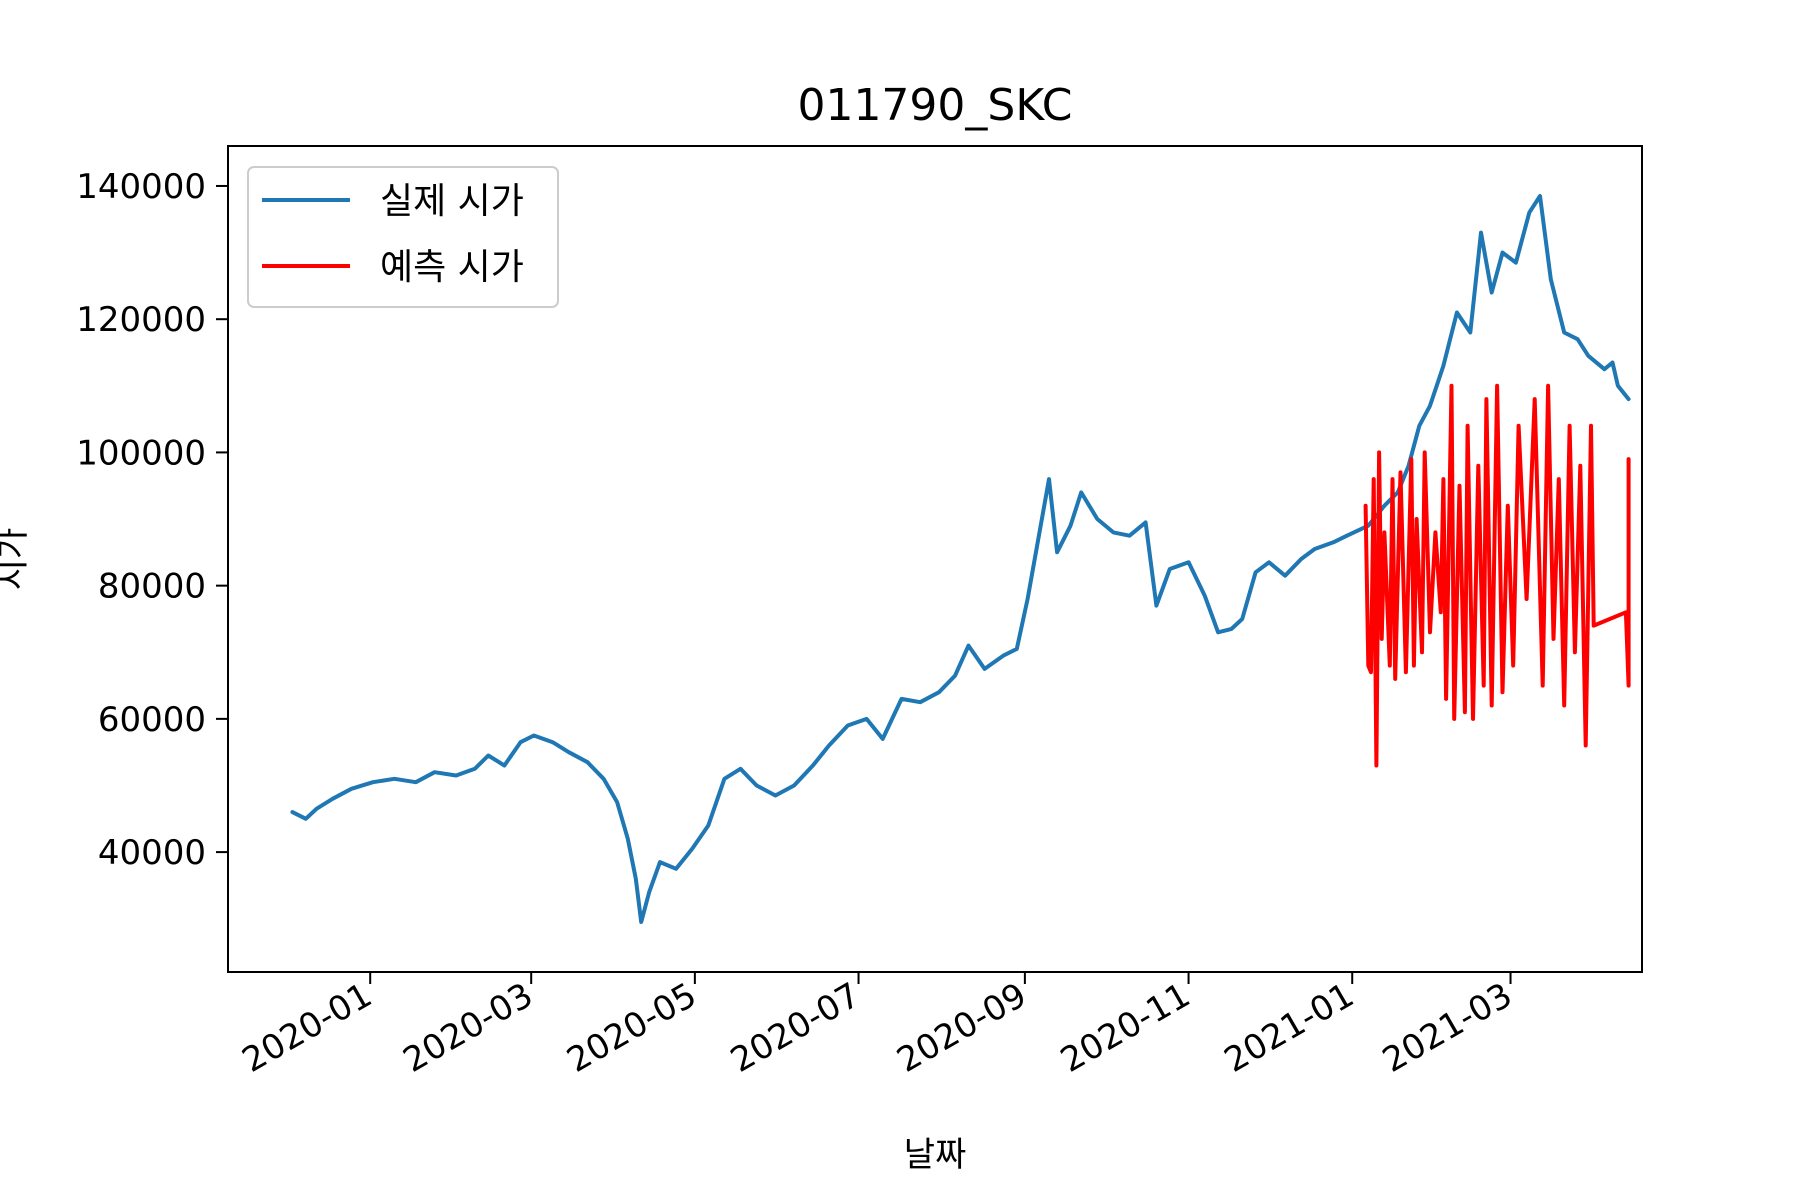 The width and height of the screenshot is (1800, 1200). What do you see at coordinates (961, 1028) in the screenshot?
I see `x-tick-label: 2020-09` at bounding box center [961, 1028].